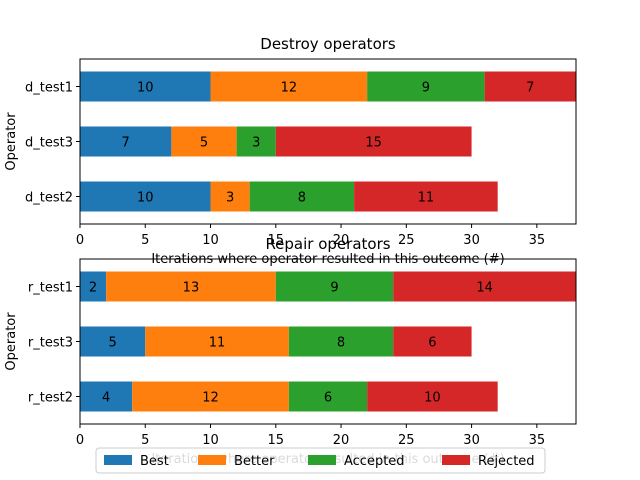 This screenshot has width=640, height=480. I want to click on repair-xtick-label-25: 25, so click(406, 440).